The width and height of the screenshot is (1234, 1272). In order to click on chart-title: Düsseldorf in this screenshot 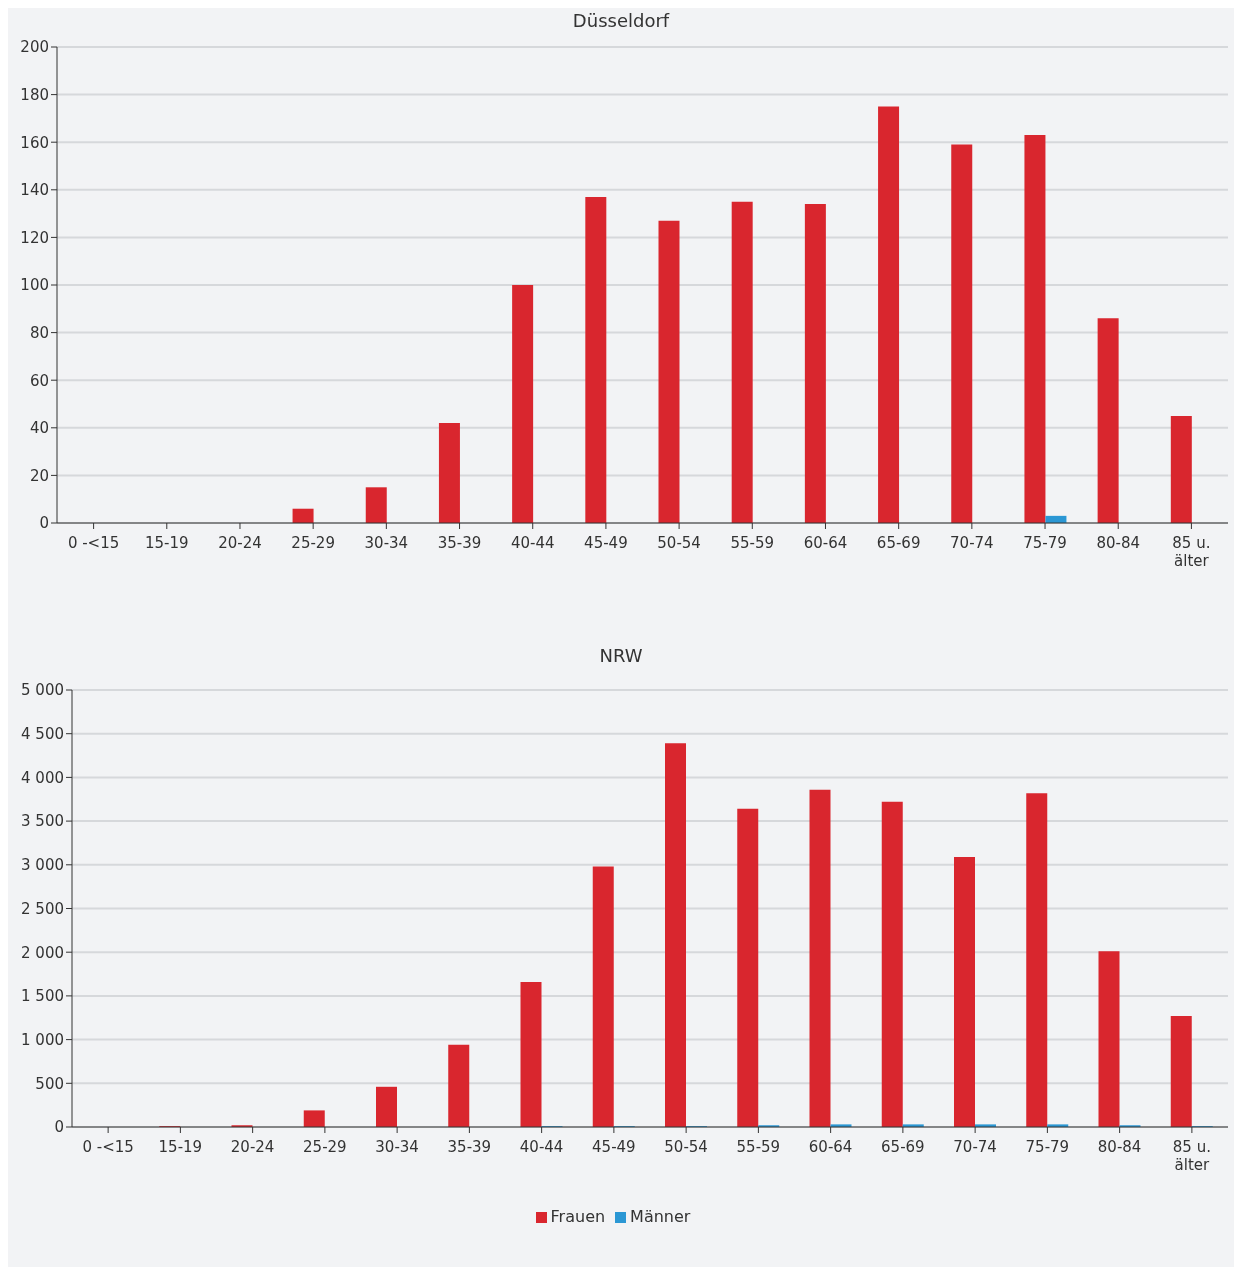, I will do `click(621, 21)`.